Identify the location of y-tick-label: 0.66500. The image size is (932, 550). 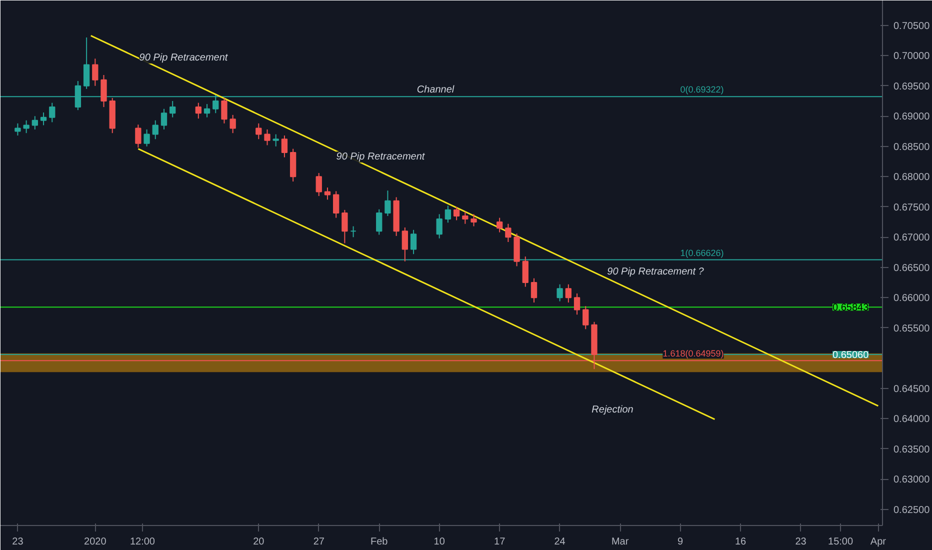
(912, 268).